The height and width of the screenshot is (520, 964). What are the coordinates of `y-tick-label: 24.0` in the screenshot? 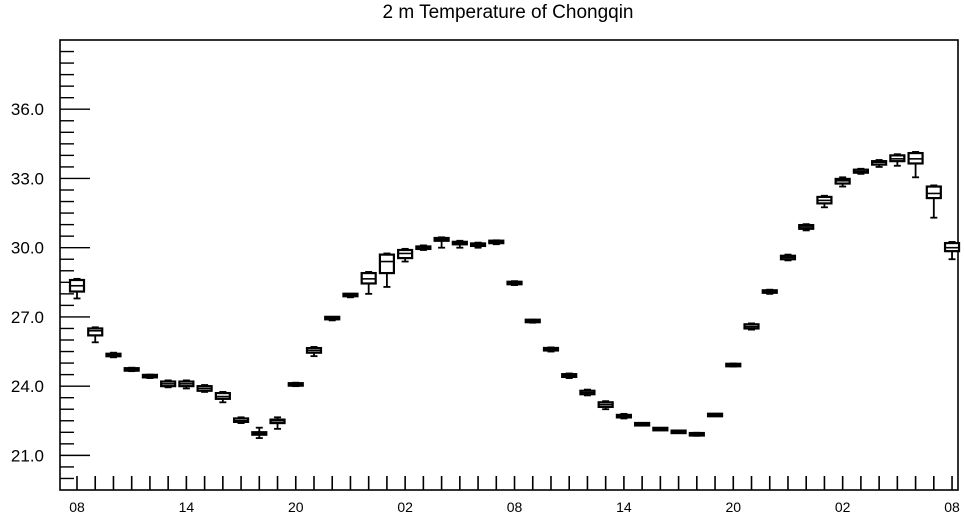 It's located at (27, 386).